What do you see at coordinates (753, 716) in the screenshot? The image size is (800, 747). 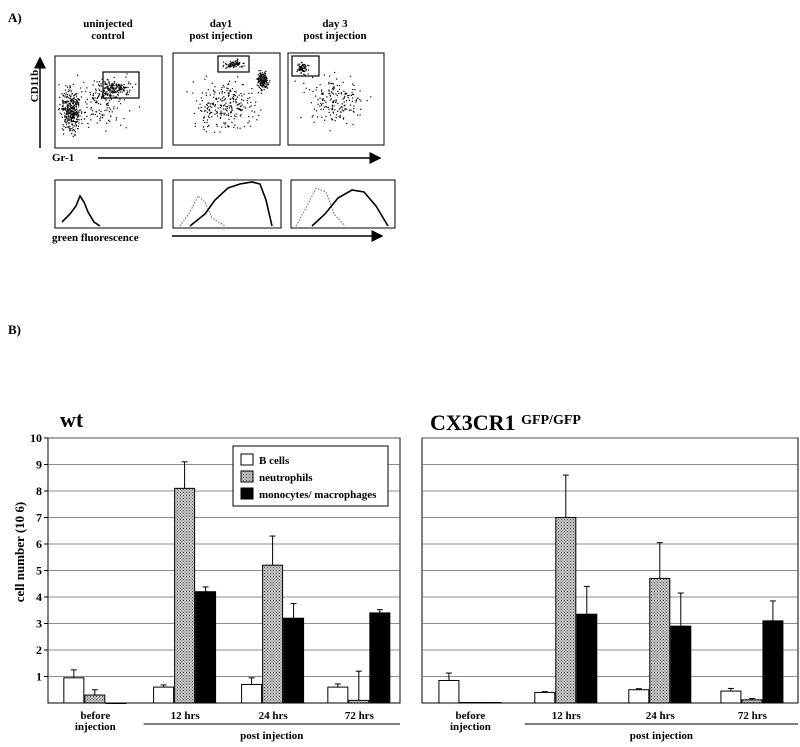 I see `category-label: 72 hrs` at bounding box center [753, 716].